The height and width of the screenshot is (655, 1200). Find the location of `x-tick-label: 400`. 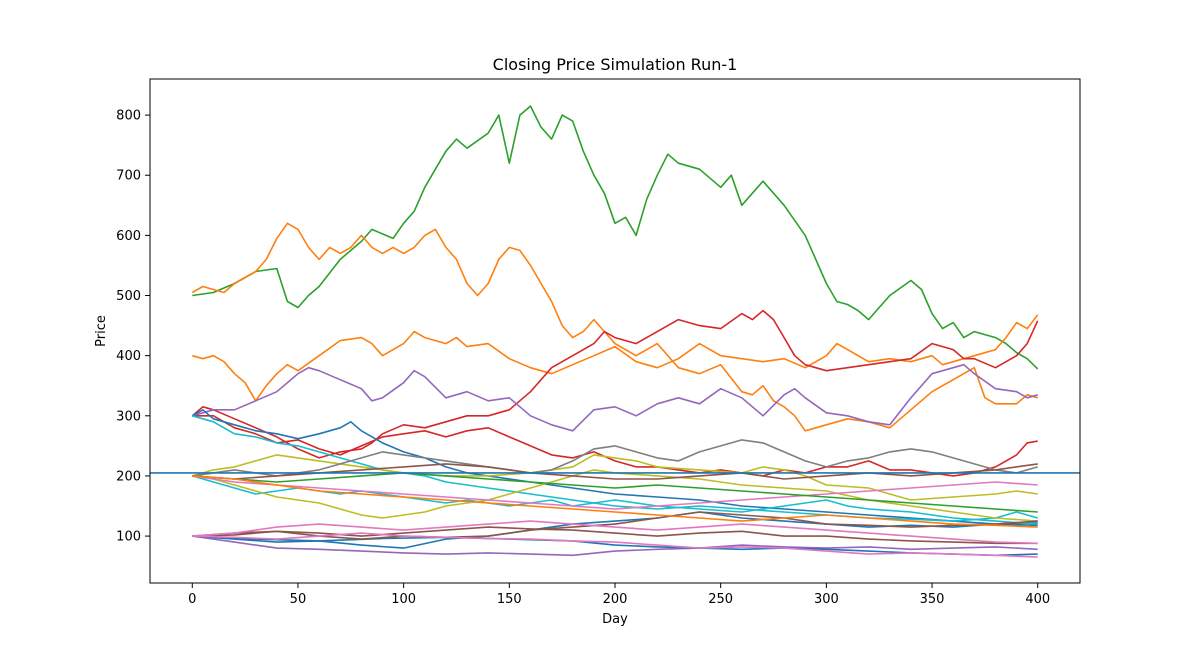

x-tick-label: 400 is located at coordinates (1037, 599).